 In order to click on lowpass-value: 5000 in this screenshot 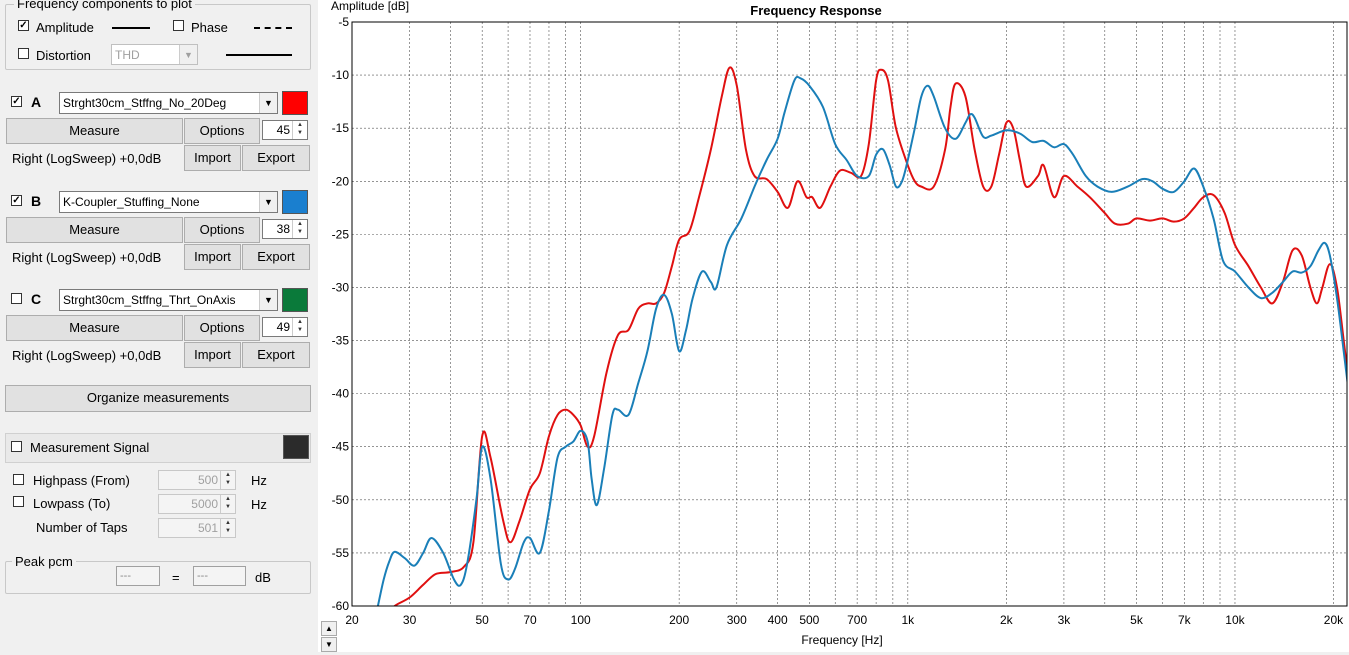, I will do `click(204, 504)`.